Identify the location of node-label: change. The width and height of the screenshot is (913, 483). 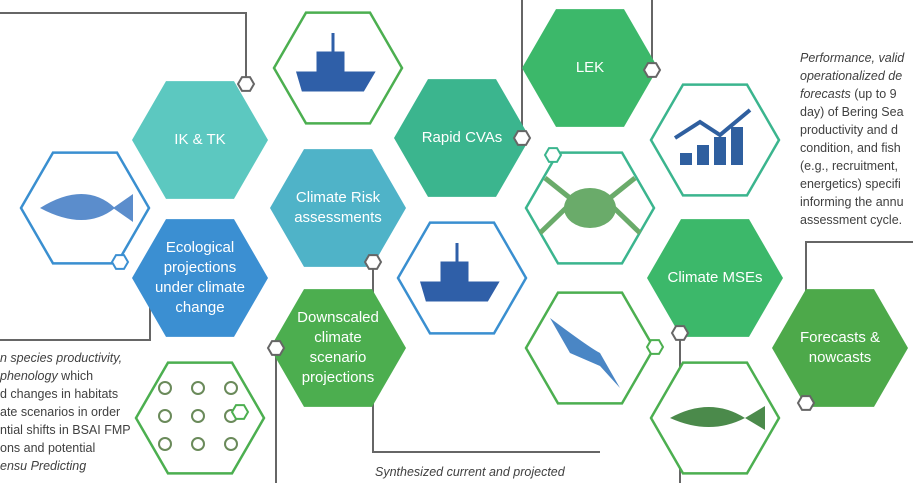
(199, 307).